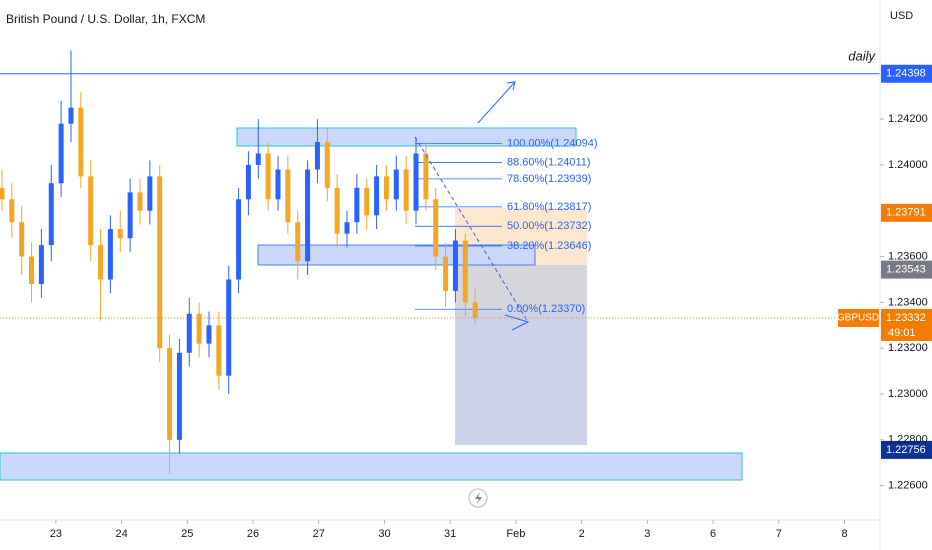 The image size is (932, 550). I want to click on x-tick-label: 6, so click(713, 534).